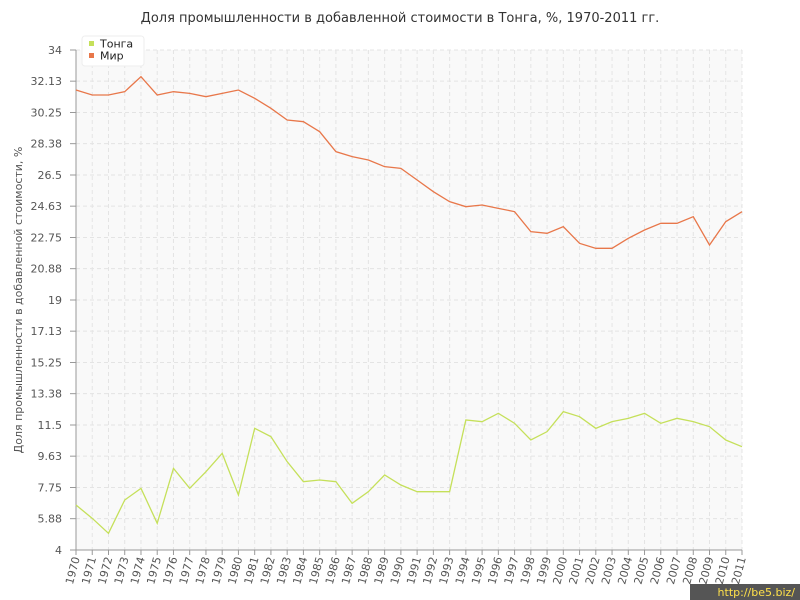  What do you see at coordinates (47, 81) in the screenshot?
I see `y-tick-label: 32.13` at bounding box center [47, 81].